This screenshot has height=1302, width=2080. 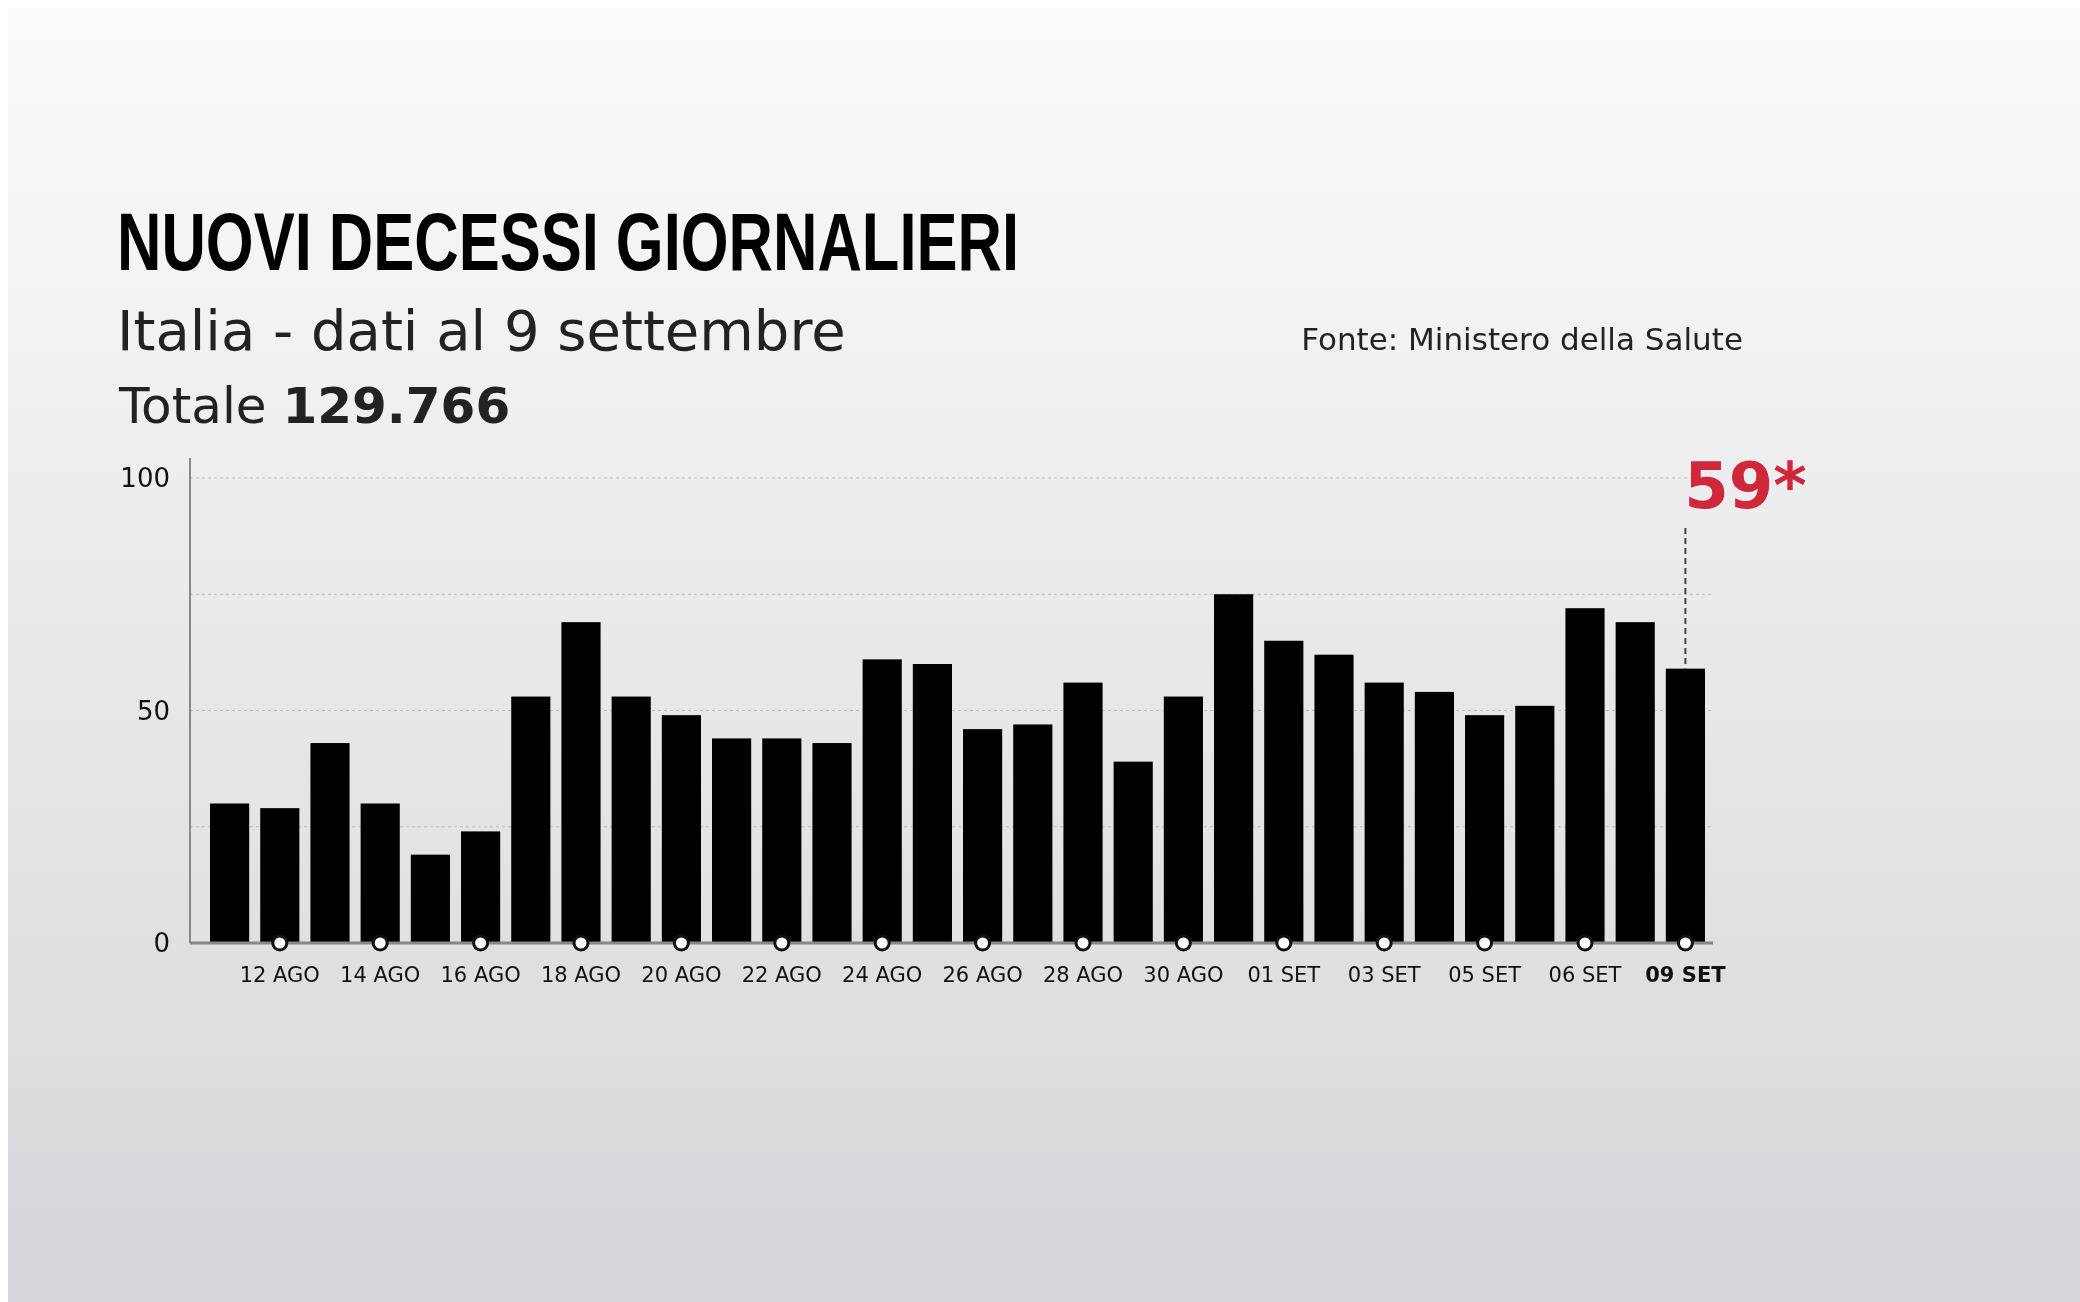 What do you see at coordinates (882, 975) in the screenshot?
I see `x-tick-label: 24 AGO` at bounding box center [882, 975].